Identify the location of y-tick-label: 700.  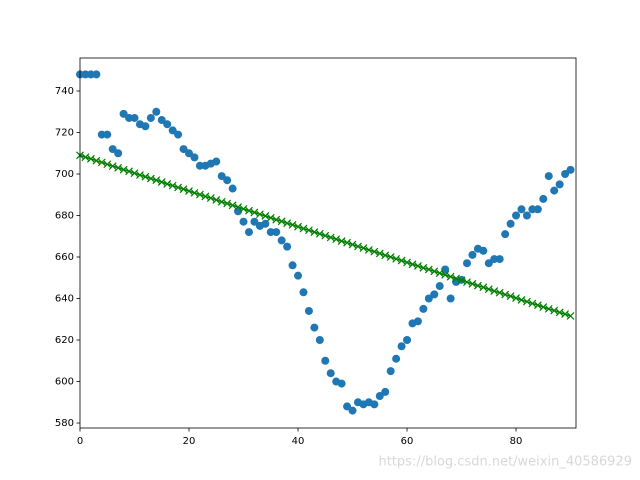
(64, 174).